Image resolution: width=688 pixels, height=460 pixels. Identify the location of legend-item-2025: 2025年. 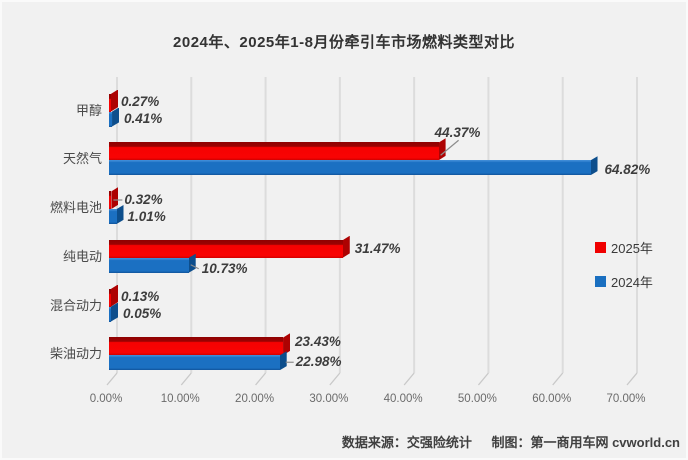
(624, 247).